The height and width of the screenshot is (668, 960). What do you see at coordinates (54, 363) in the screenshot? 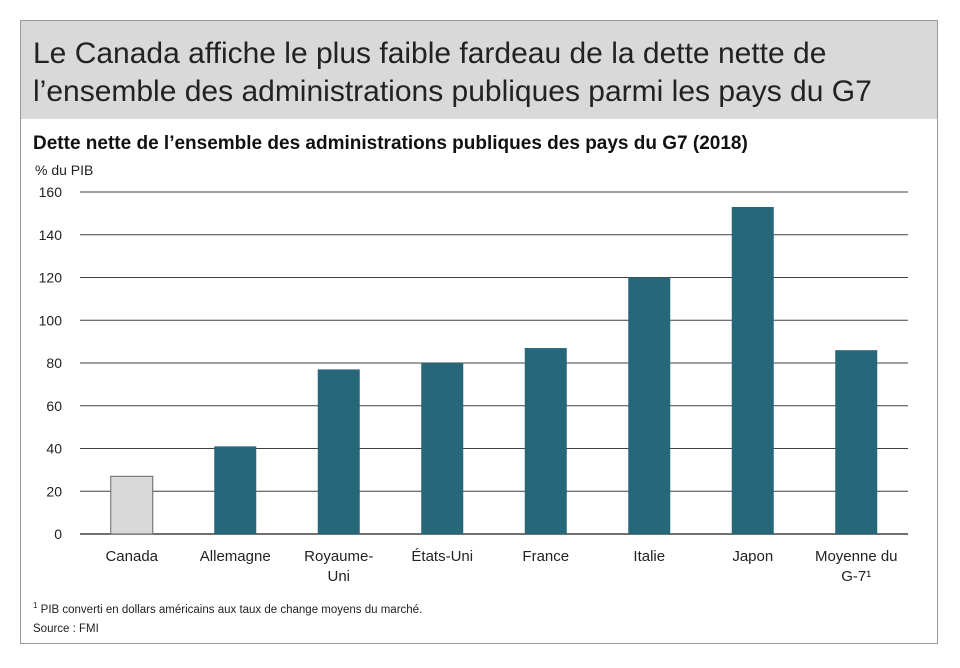
I see `y-tick-label: 80` at bounding box center [54, 363].